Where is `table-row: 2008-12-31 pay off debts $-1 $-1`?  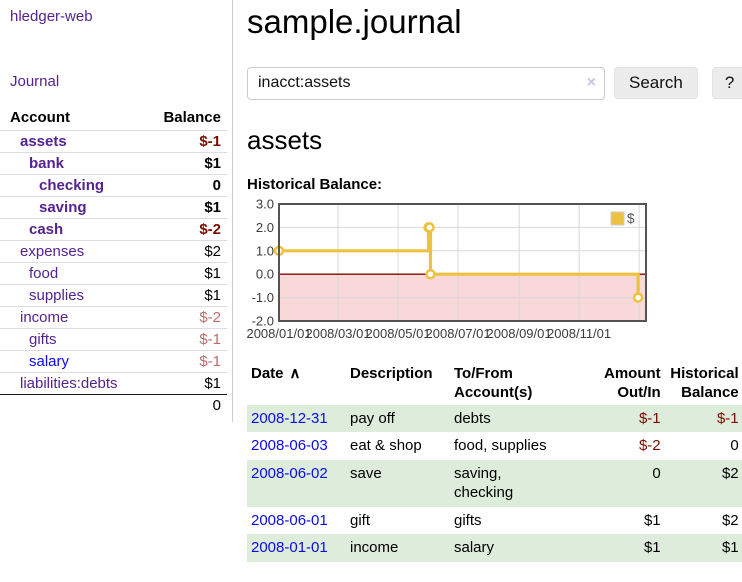
table-row: 2008-12-31 pay off debts $-1 $-1 is located at coordinates (494, 418).